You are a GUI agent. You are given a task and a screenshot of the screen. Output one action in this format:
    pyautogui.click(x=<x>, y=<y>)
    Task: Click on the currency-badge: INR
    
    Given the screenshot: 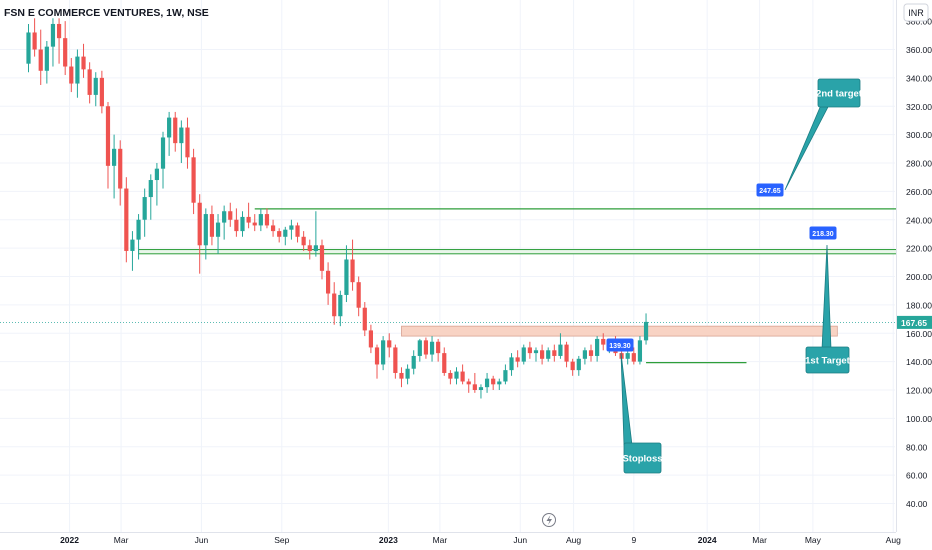 What is the action you would take?
    pyautogui.click(x=916, y=12)
    